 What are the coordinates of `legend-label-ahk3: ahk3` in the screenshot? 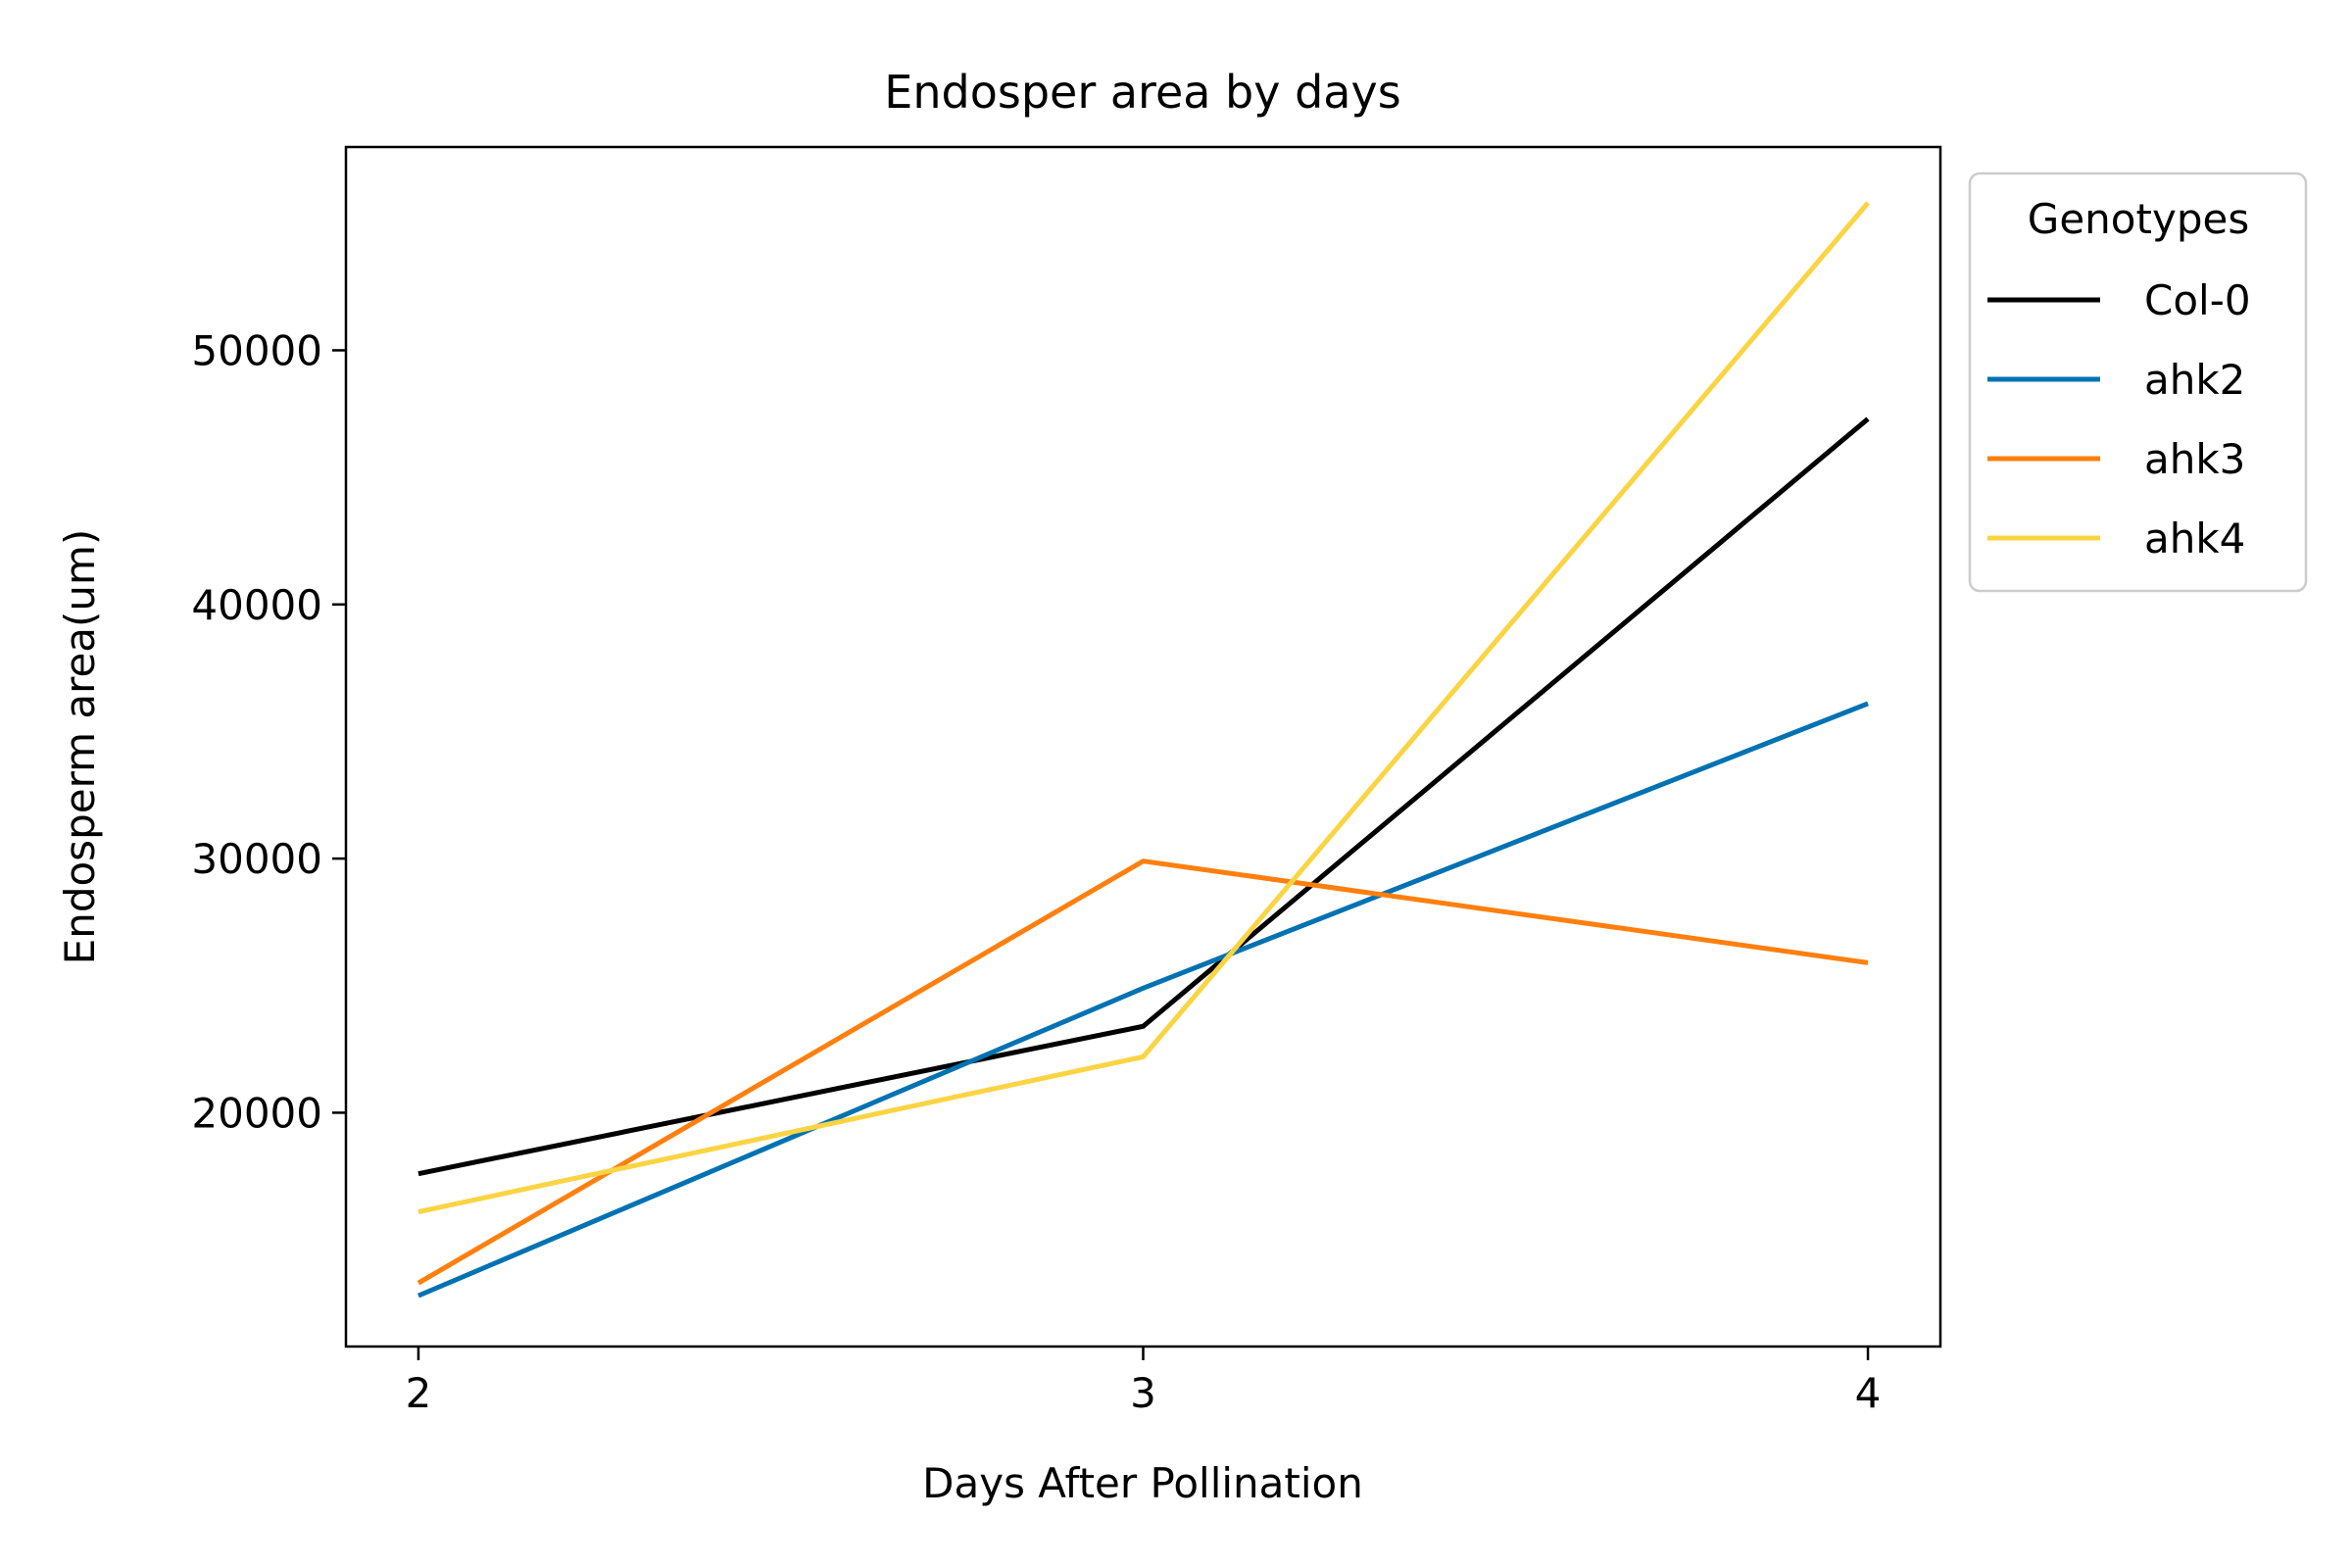 It's located at (2194, 459).